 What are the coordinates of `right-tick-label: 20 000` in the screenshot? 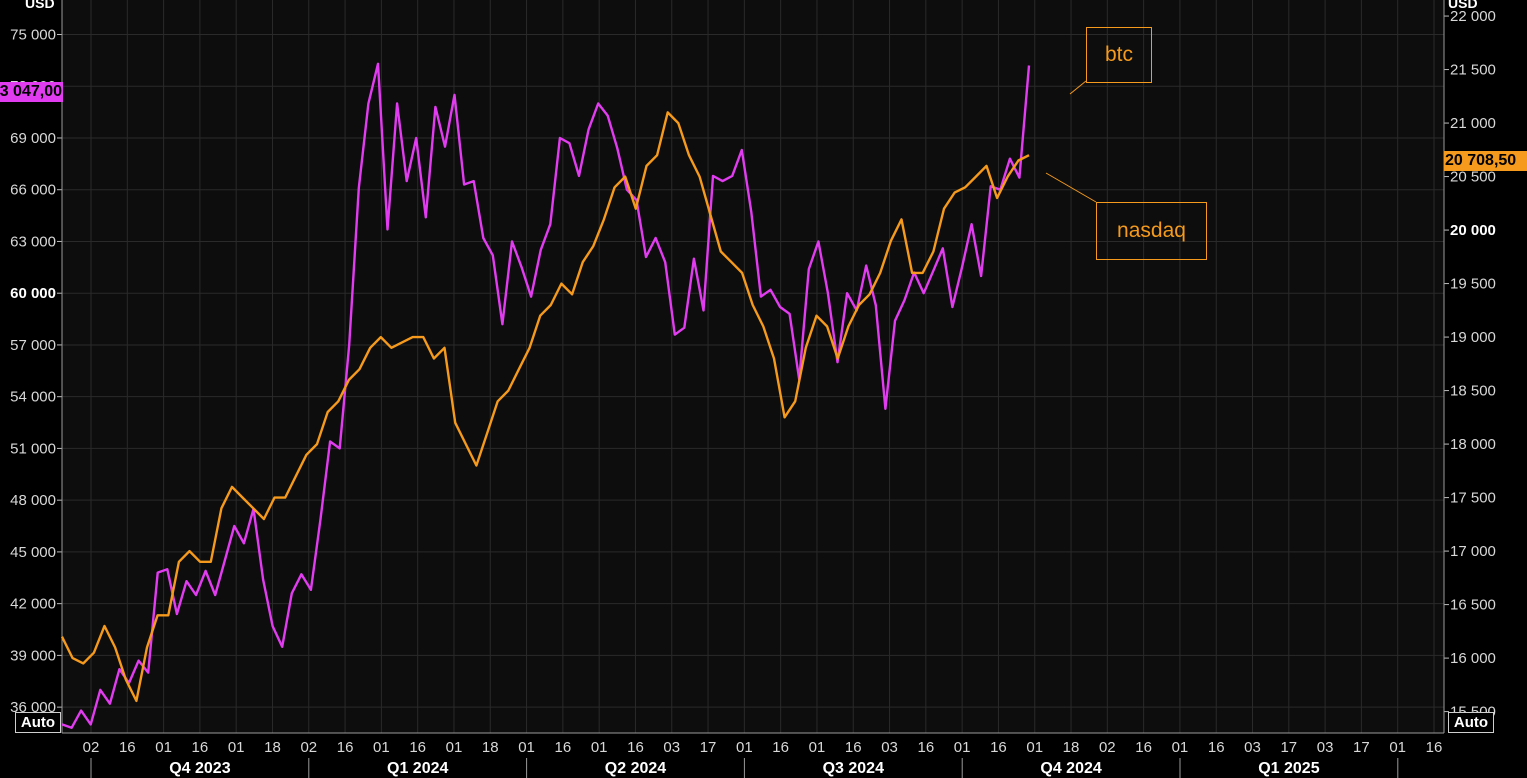 It's located at (1473, 230).